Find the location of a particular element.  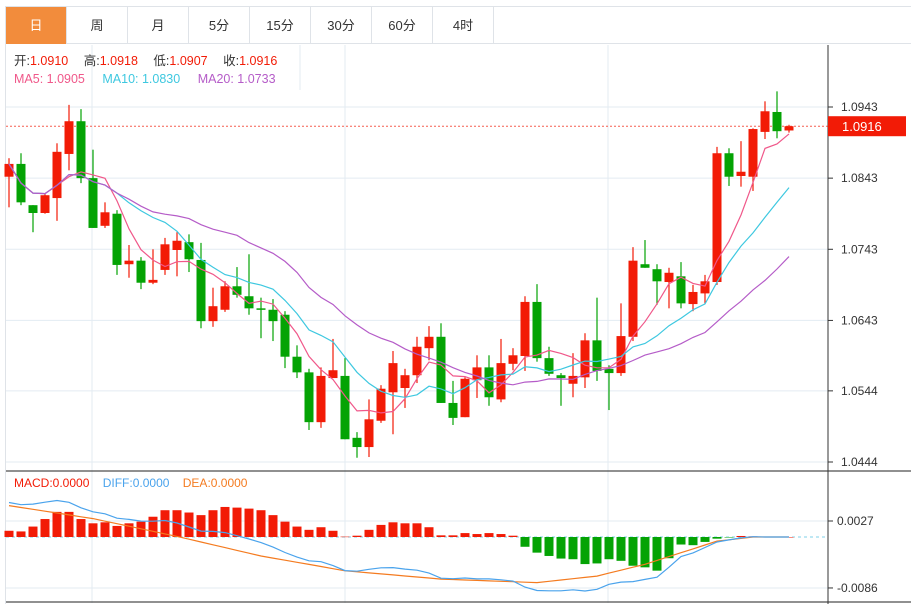

close-label: 收: is located at coordinates (231, 61).